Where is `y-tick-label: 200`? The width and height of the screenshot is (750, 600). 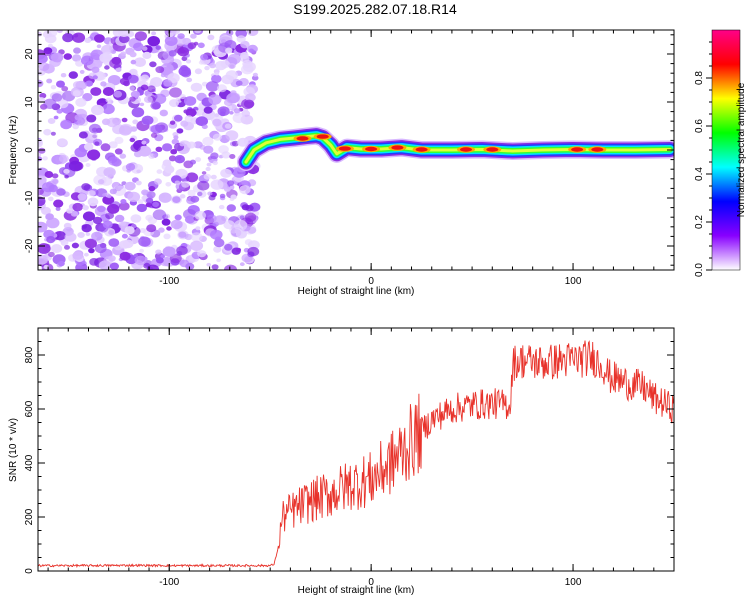
y-tick-label: 200 is located at coordinates (29, 516).